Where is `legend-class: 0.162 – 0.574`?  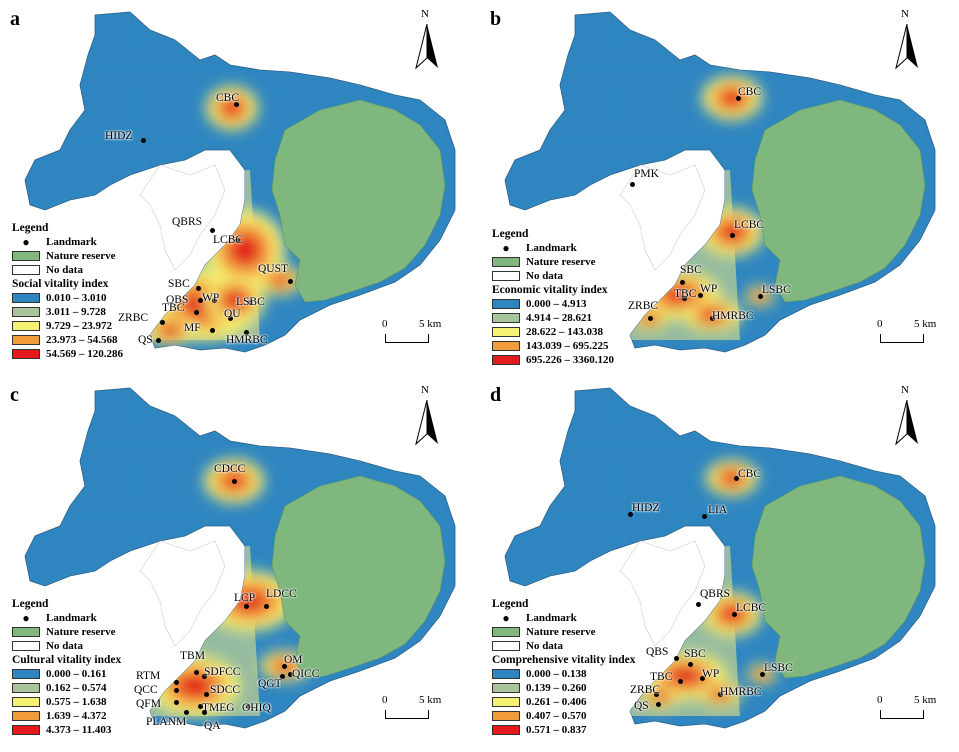
legend-class: 0.162 – 0.574 is located at coordinates (76, 687).